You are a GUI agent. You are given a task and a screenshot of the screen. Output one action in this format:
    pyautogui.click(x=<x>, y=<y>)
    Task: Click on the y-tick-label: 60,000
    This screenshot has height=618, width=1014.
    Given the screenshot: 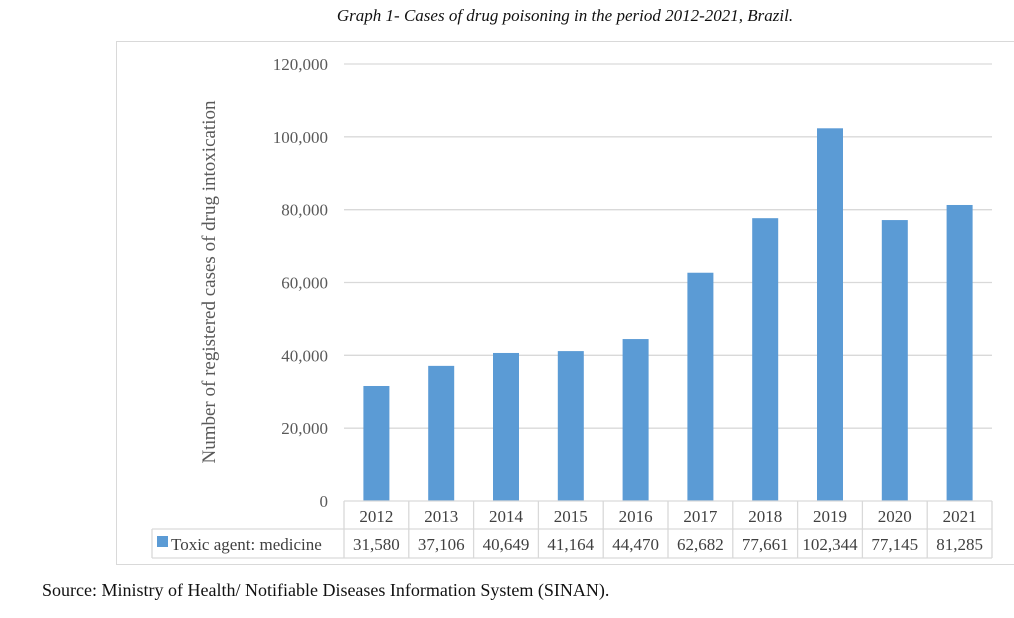 What is the action you would take?
    pyautogui.click(x=304, y=283)
    